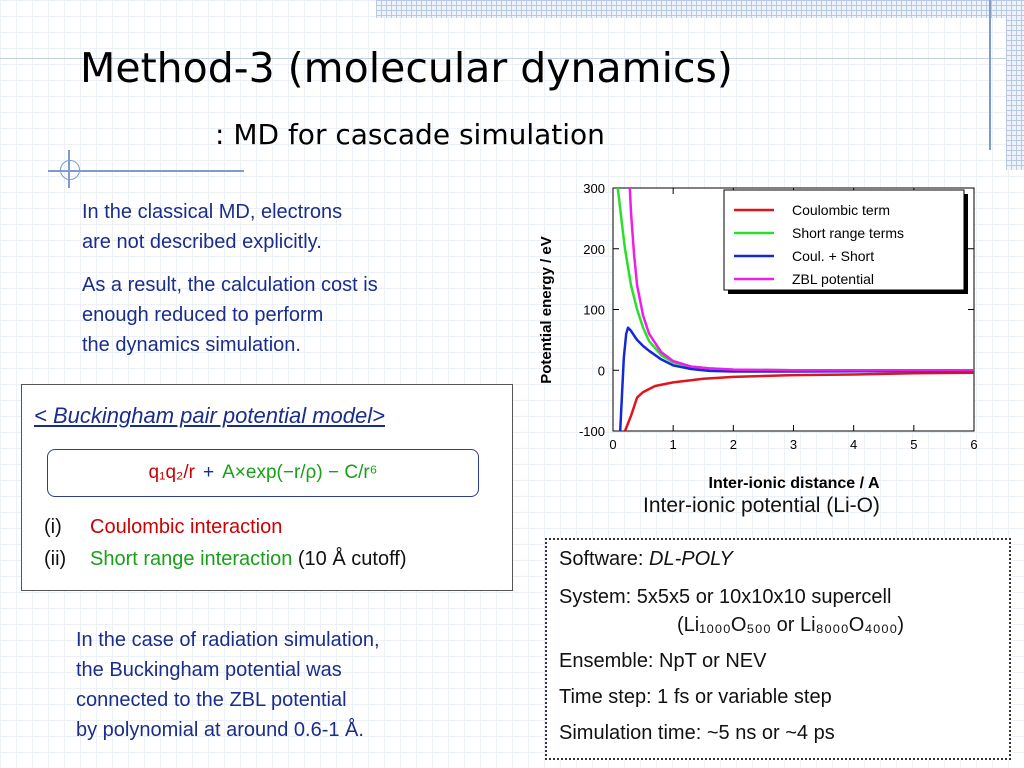 Image resolution: width=1024 pixels, height=768 pixels. I want to click on x-tick-label: 0, so click(612, 444).